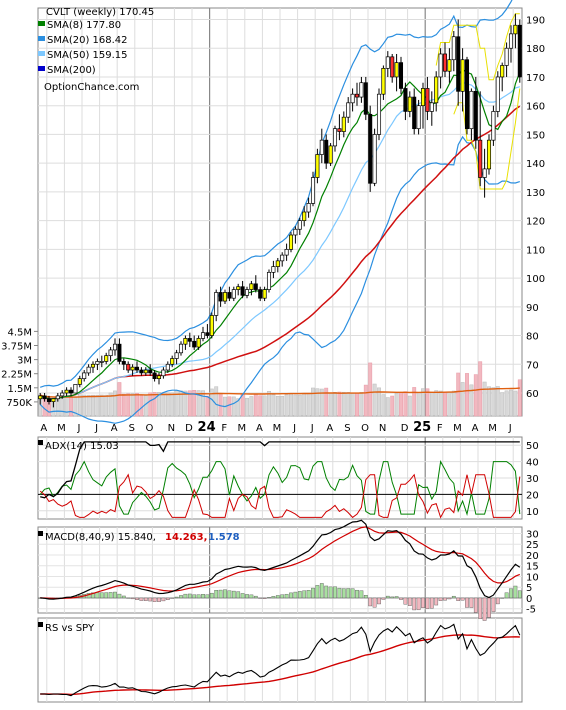  I want to click on macd-tick-label: 10, so click(532, 577).